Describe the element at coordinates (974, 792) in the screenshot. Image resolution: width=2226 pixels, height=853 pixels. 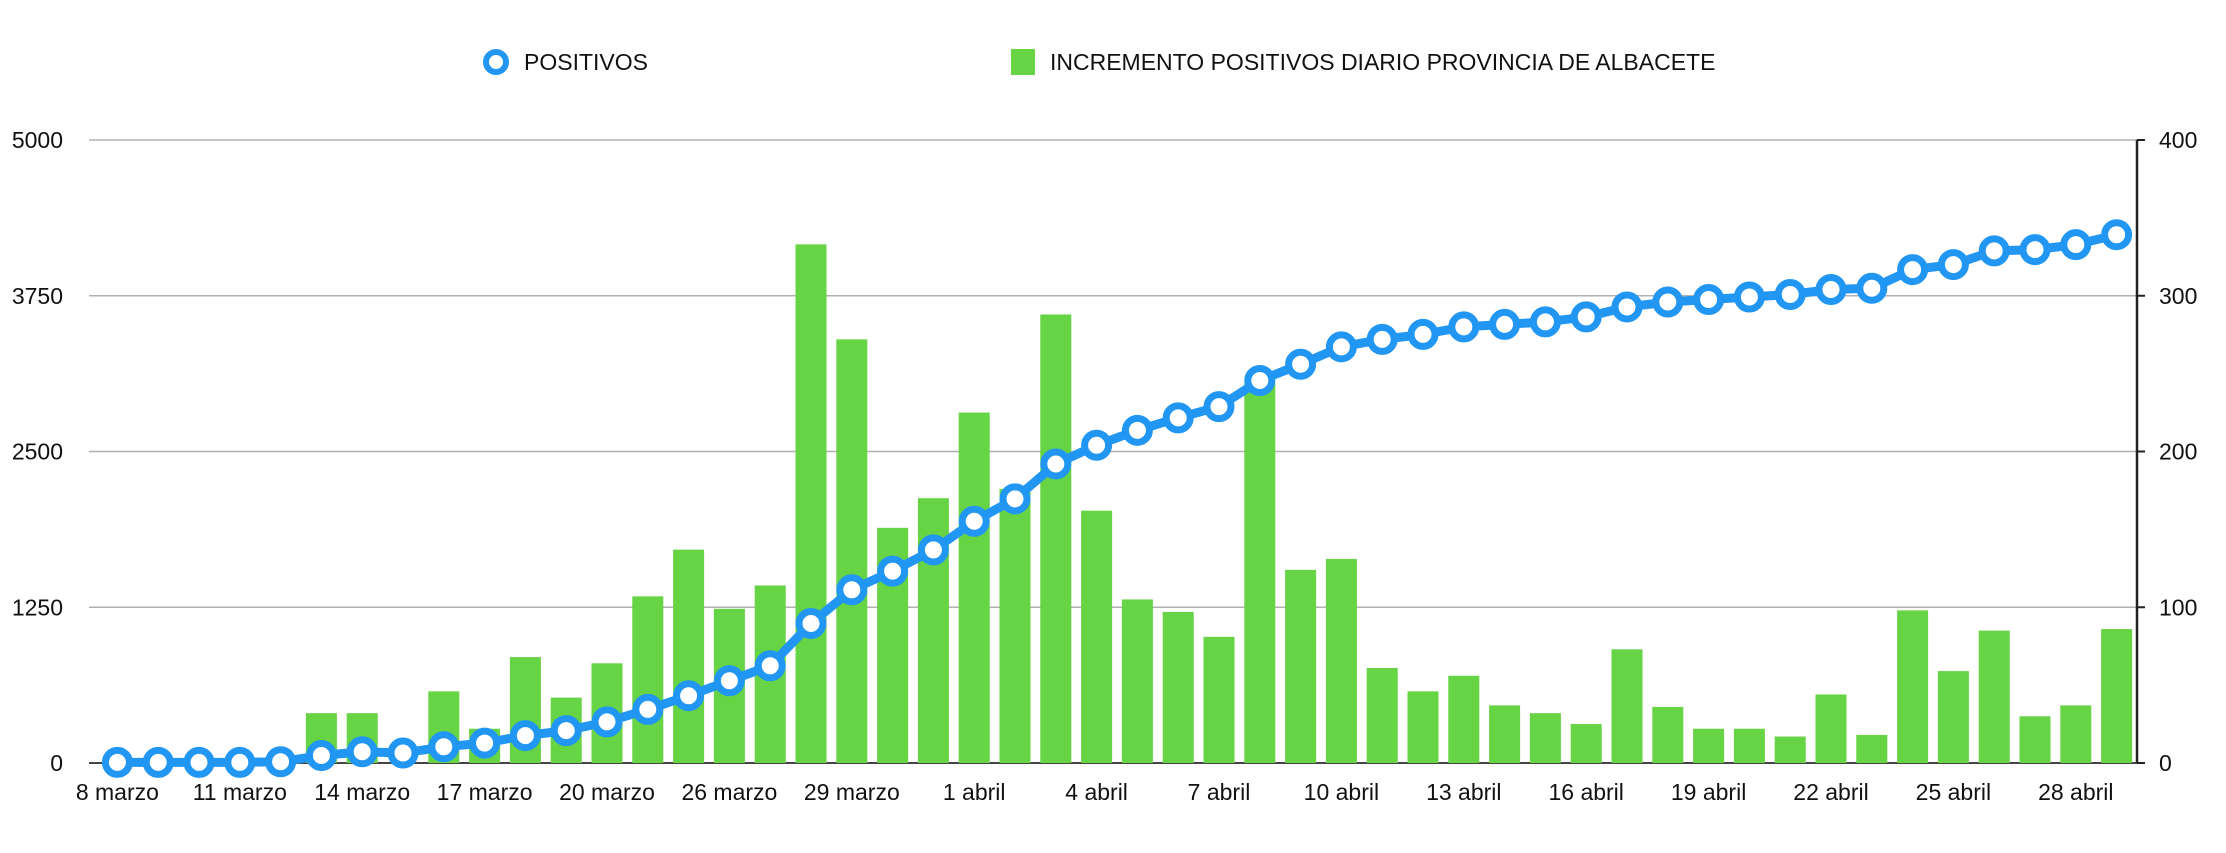
I see `x-tick-label: 1 abril` at that location.